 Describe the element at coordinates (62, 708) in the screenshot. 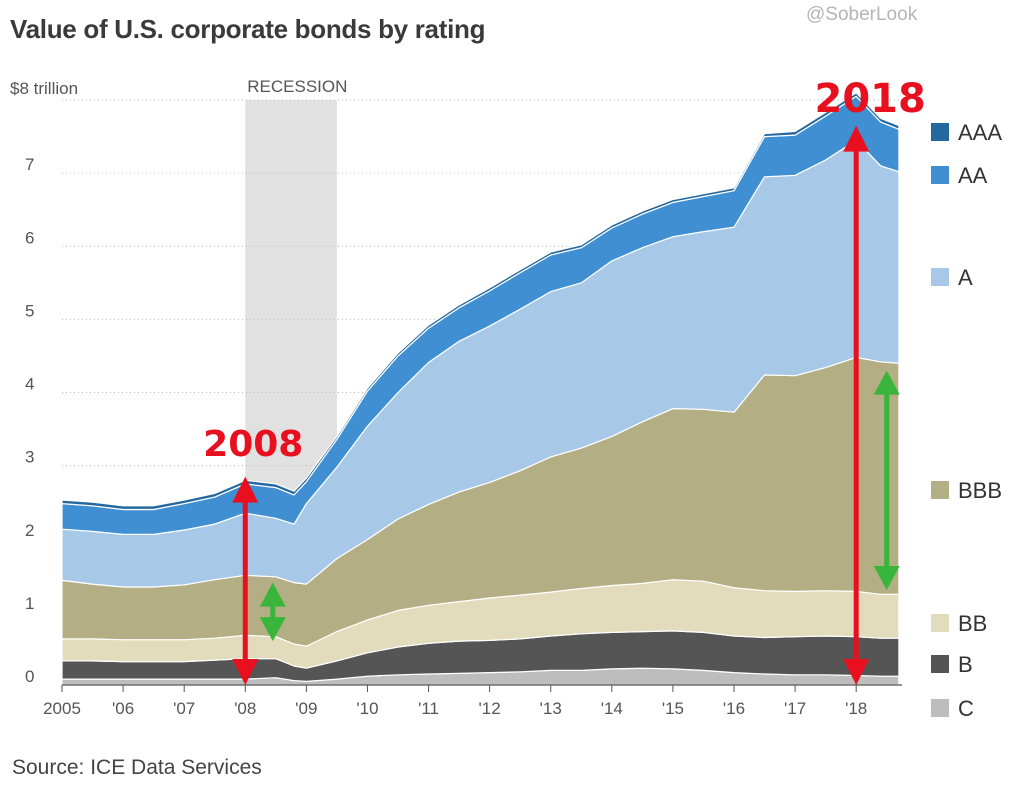

I see `x-tick-label: 2005` at that location.